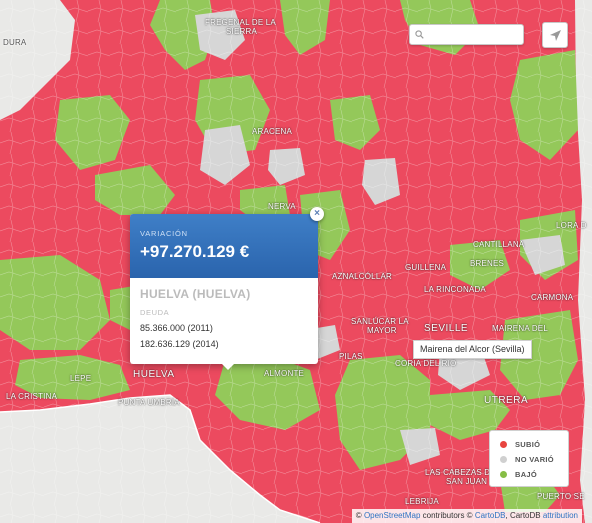 The width and height of the screenshot is (592, 523). I want to click on variation-value: +97.270.129 €, so click(195, 251).